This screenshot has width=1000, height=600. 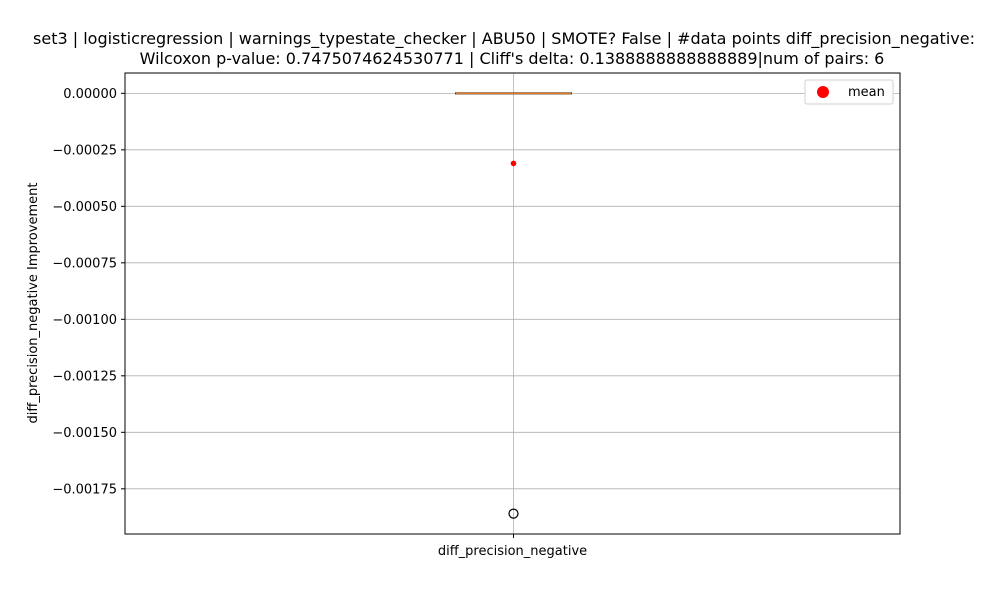 I want to click on y-tick-label: −0.00150, so click(x=84, y=433).